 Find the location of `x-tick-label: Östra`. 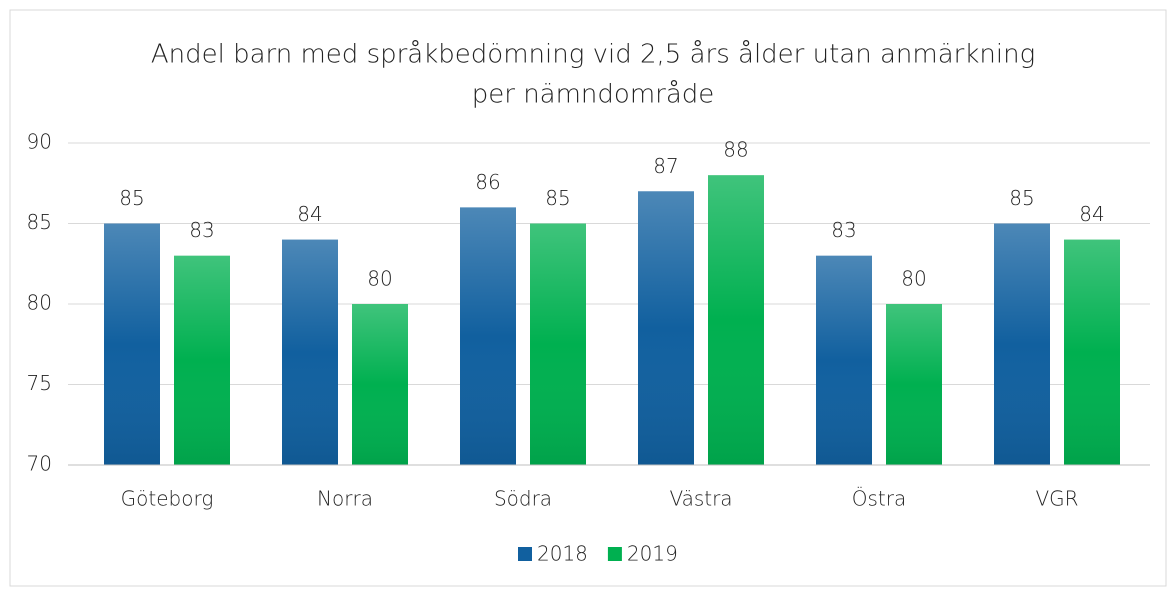

x-tick-label: Östra is located at coordinates (879, 499).